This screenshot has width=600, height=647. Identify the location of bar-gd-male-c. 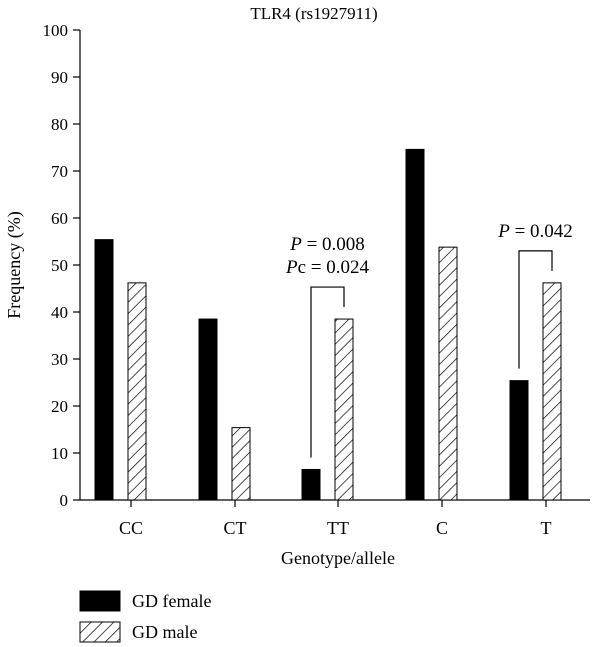
(448, 373).